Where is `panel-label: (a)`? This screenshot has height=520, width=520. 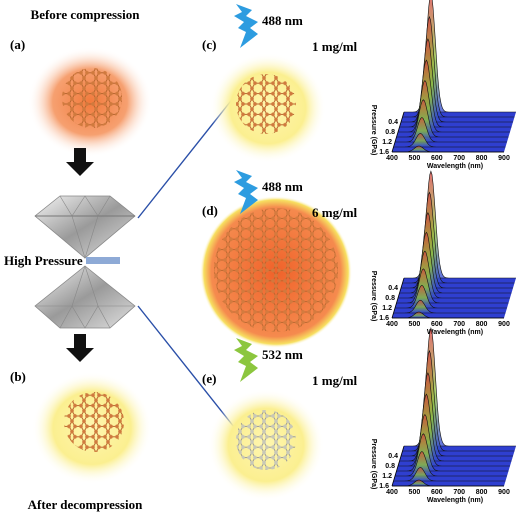
panel-label: (a) is located at coordinates (17, 44).